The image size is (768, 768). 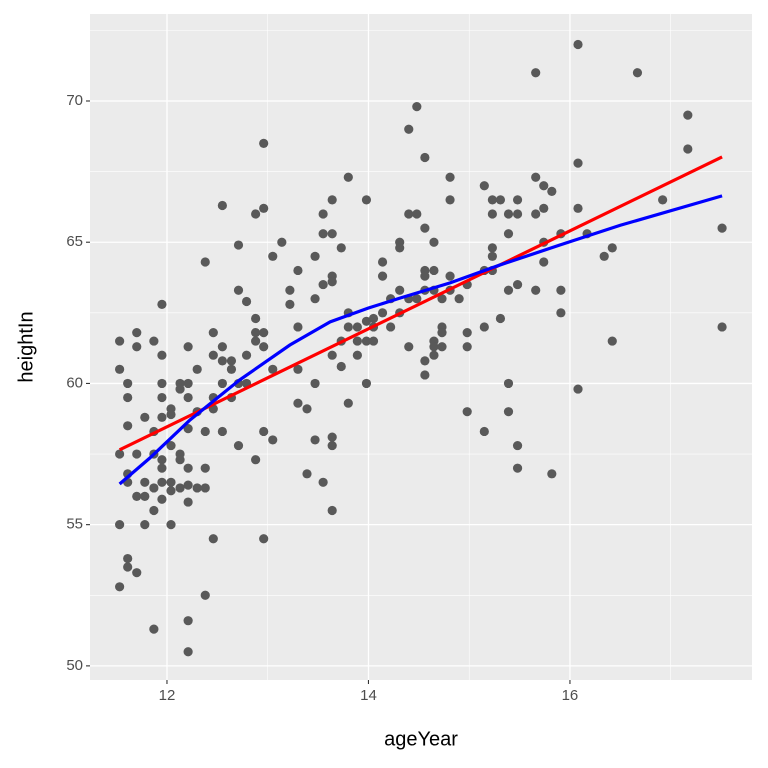 I want to click on y-tick-label: 70, so click(x=74, y=100).